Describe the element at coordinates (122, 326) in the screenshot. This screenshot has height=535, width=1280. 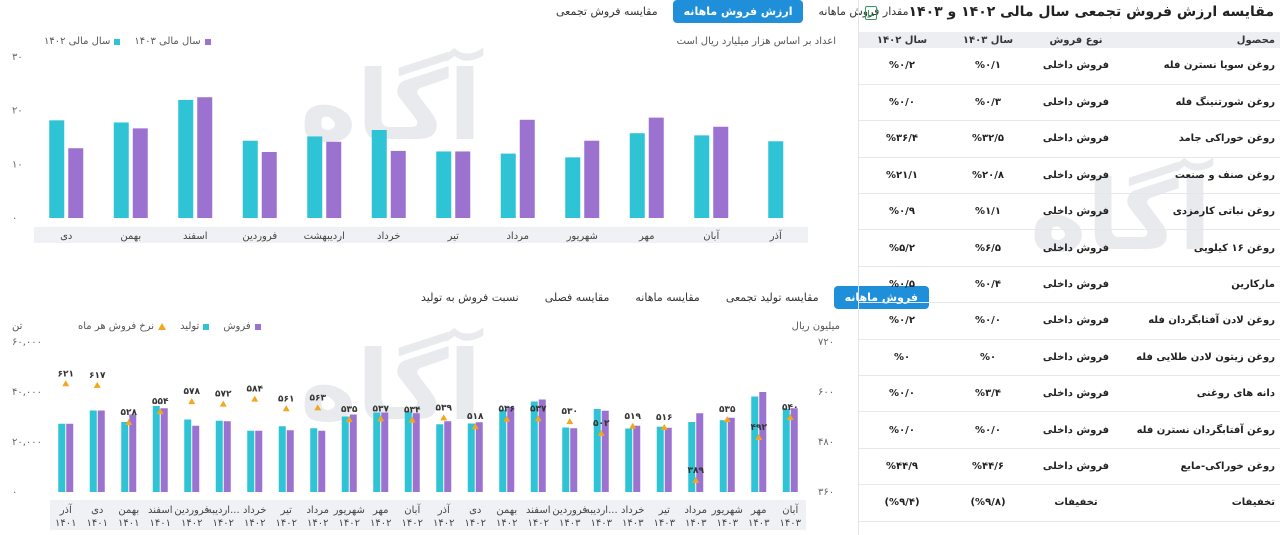
I see `legend-item-rate: نرخ فروش هر ماه` at that location.